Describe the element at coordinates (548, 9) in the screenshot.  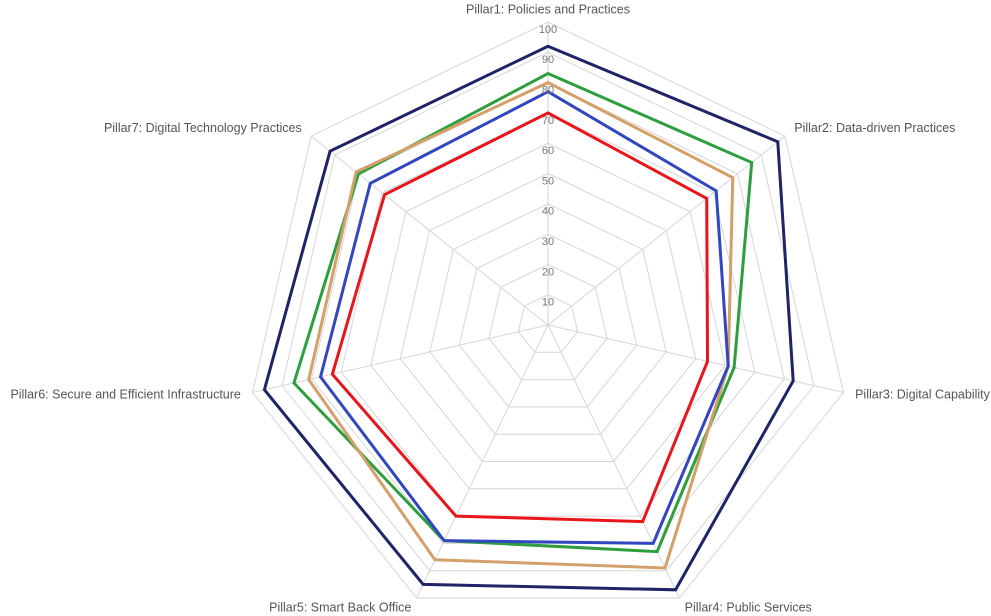
I see `axis-label: Pillar1: Policies and Practices` at that location.